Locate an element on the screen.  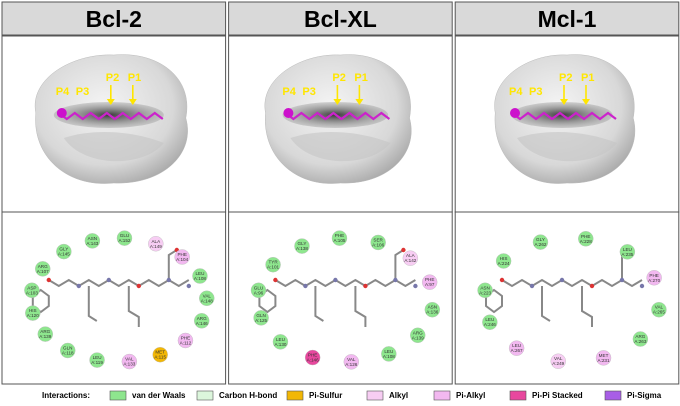
residue-label: A:97 is located at coordinates (430, 284).